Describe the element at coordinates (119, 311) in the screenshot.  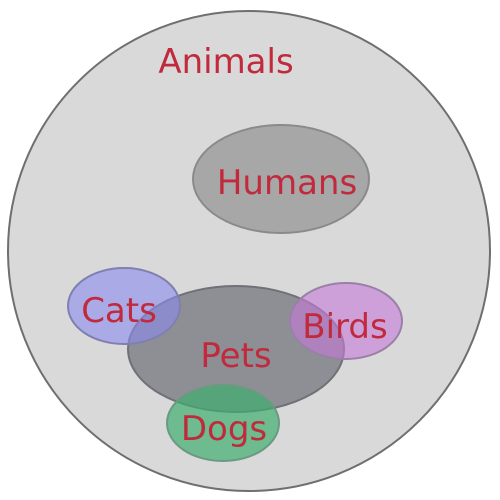
I see `cats-label: Cats` at that location.